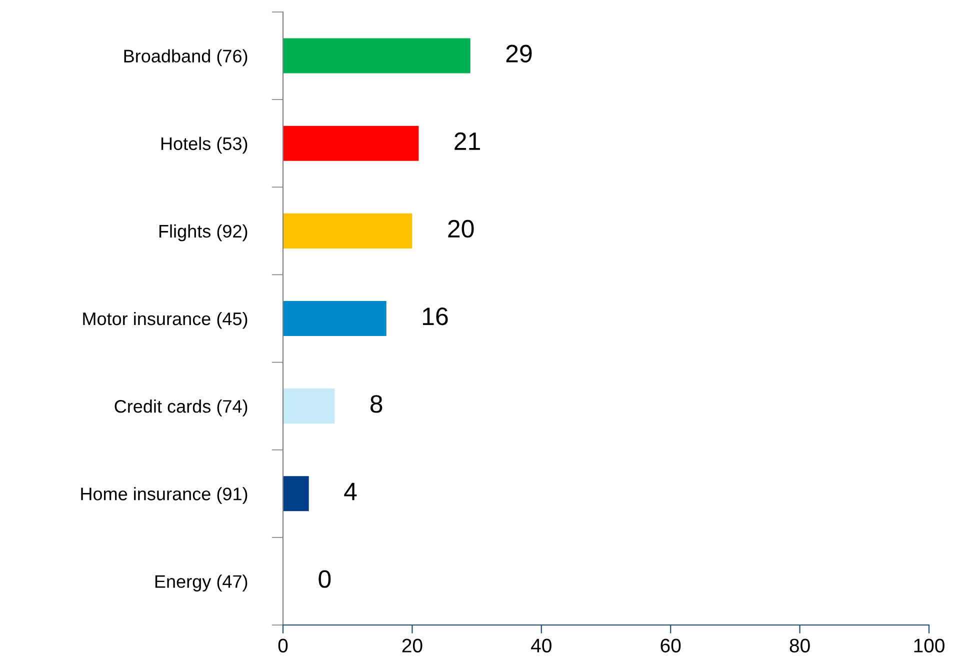  I want to click on x-tick-label: 40, so click(541, 645).